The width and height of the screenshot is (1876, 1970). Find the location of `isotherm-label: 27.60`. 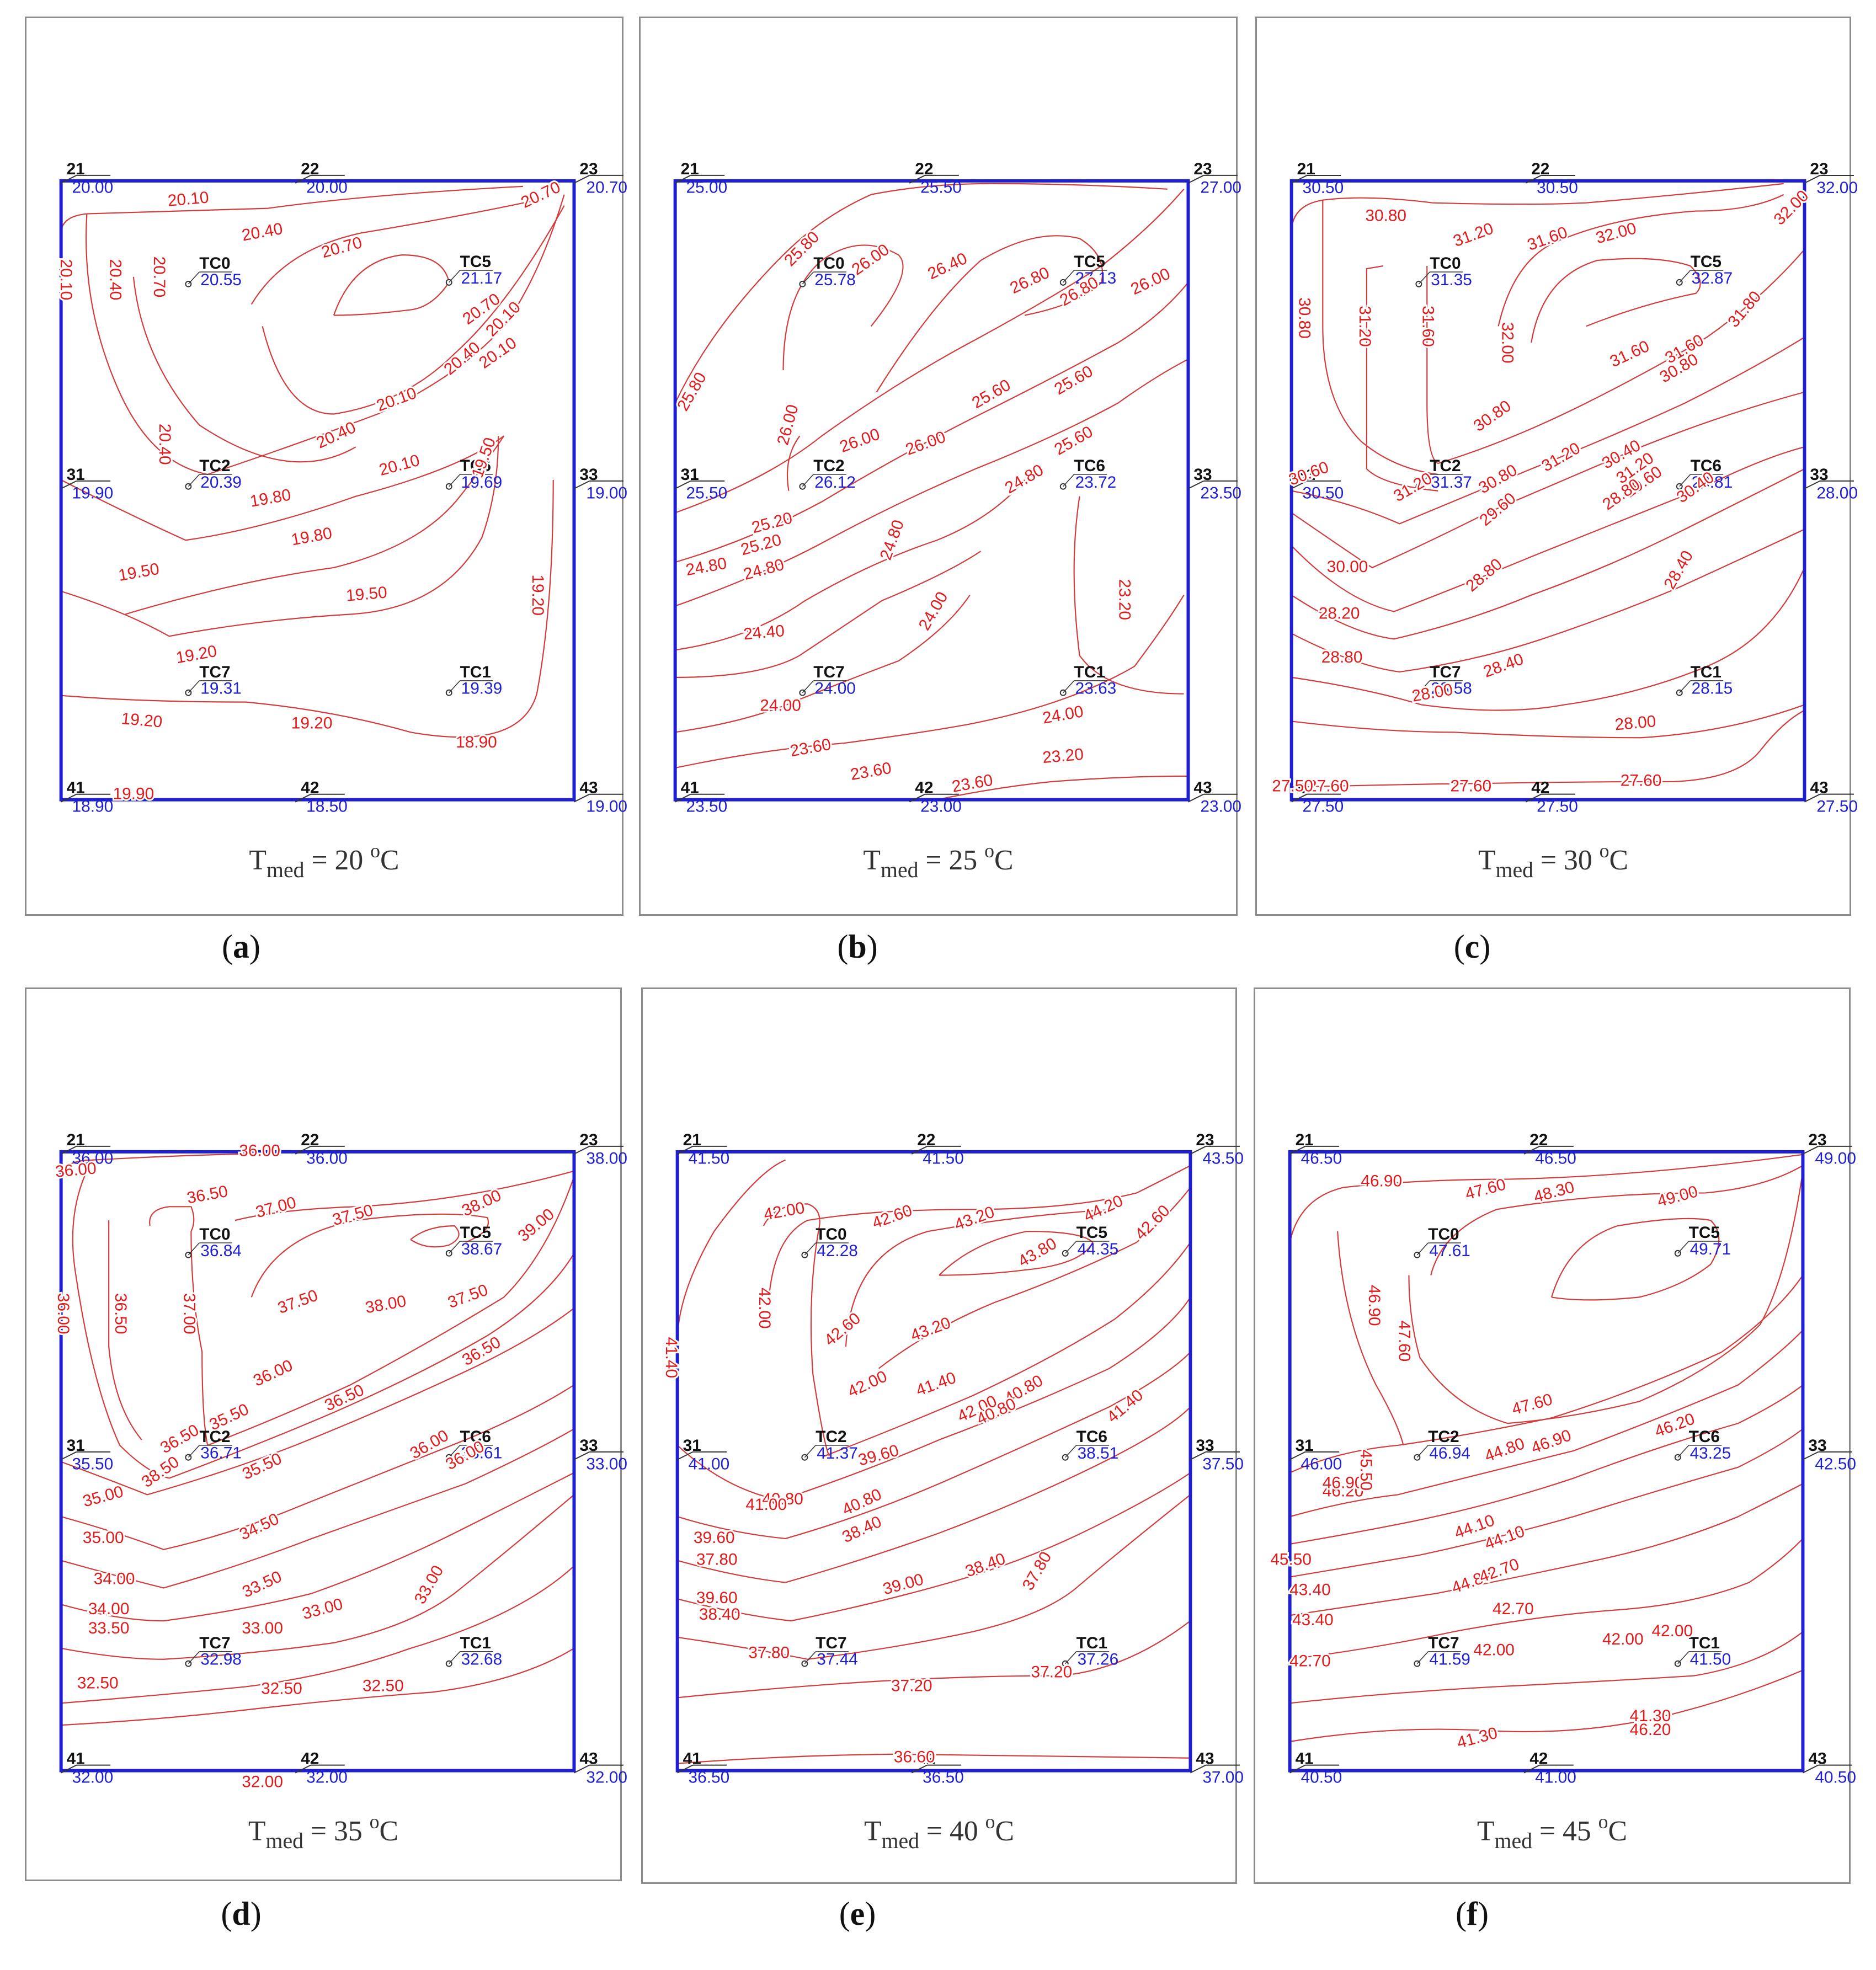

isotherm-label: 27.60 is located at coordinates (1471, 786).